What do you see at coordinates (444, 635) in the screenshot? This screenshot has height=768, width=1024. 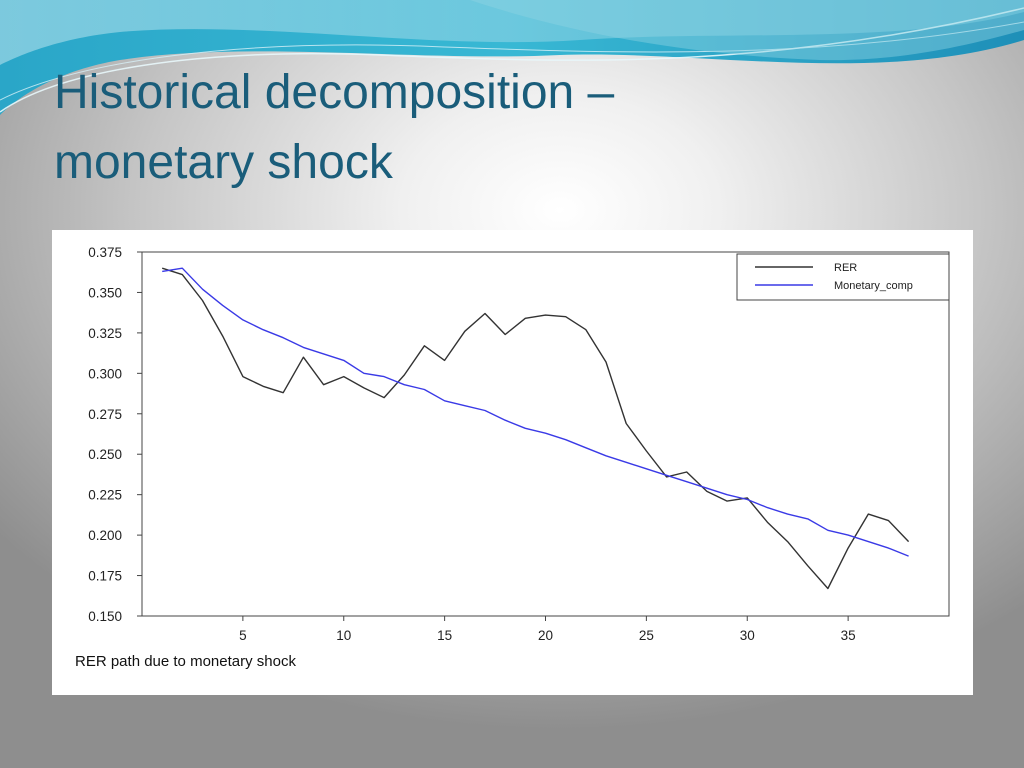 I see `x-tick-label: 15` at bounding box center [444, 635].